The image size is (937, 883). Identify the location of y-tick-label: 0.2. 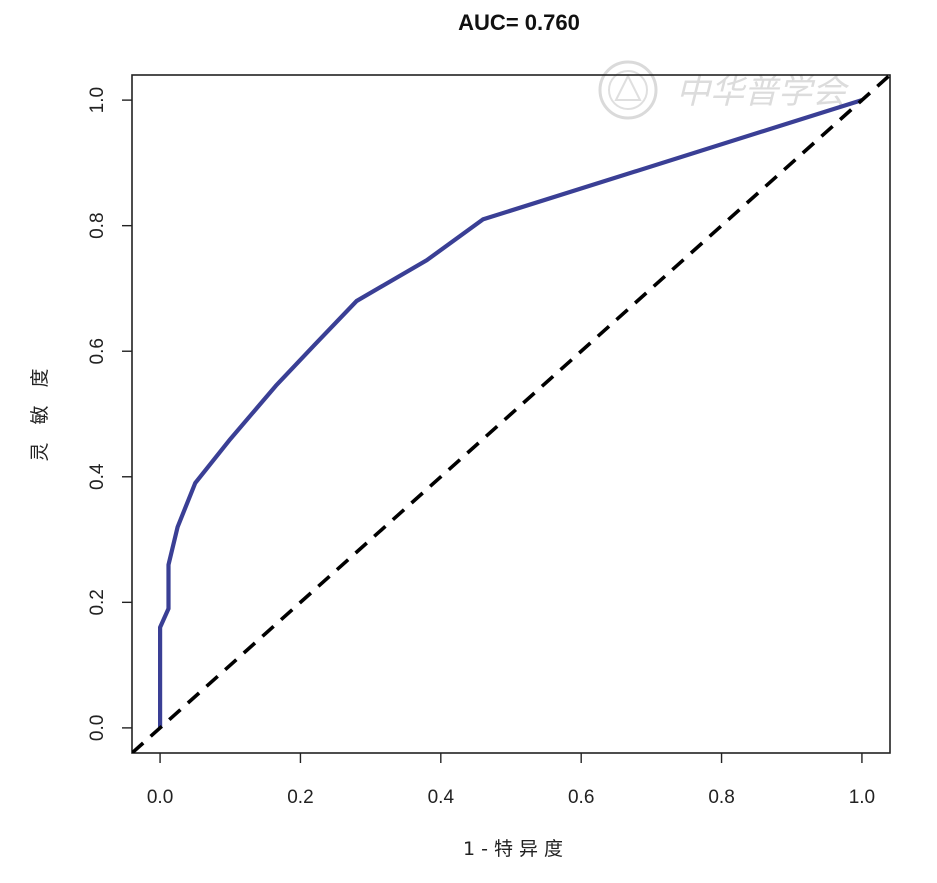
(97, 602).